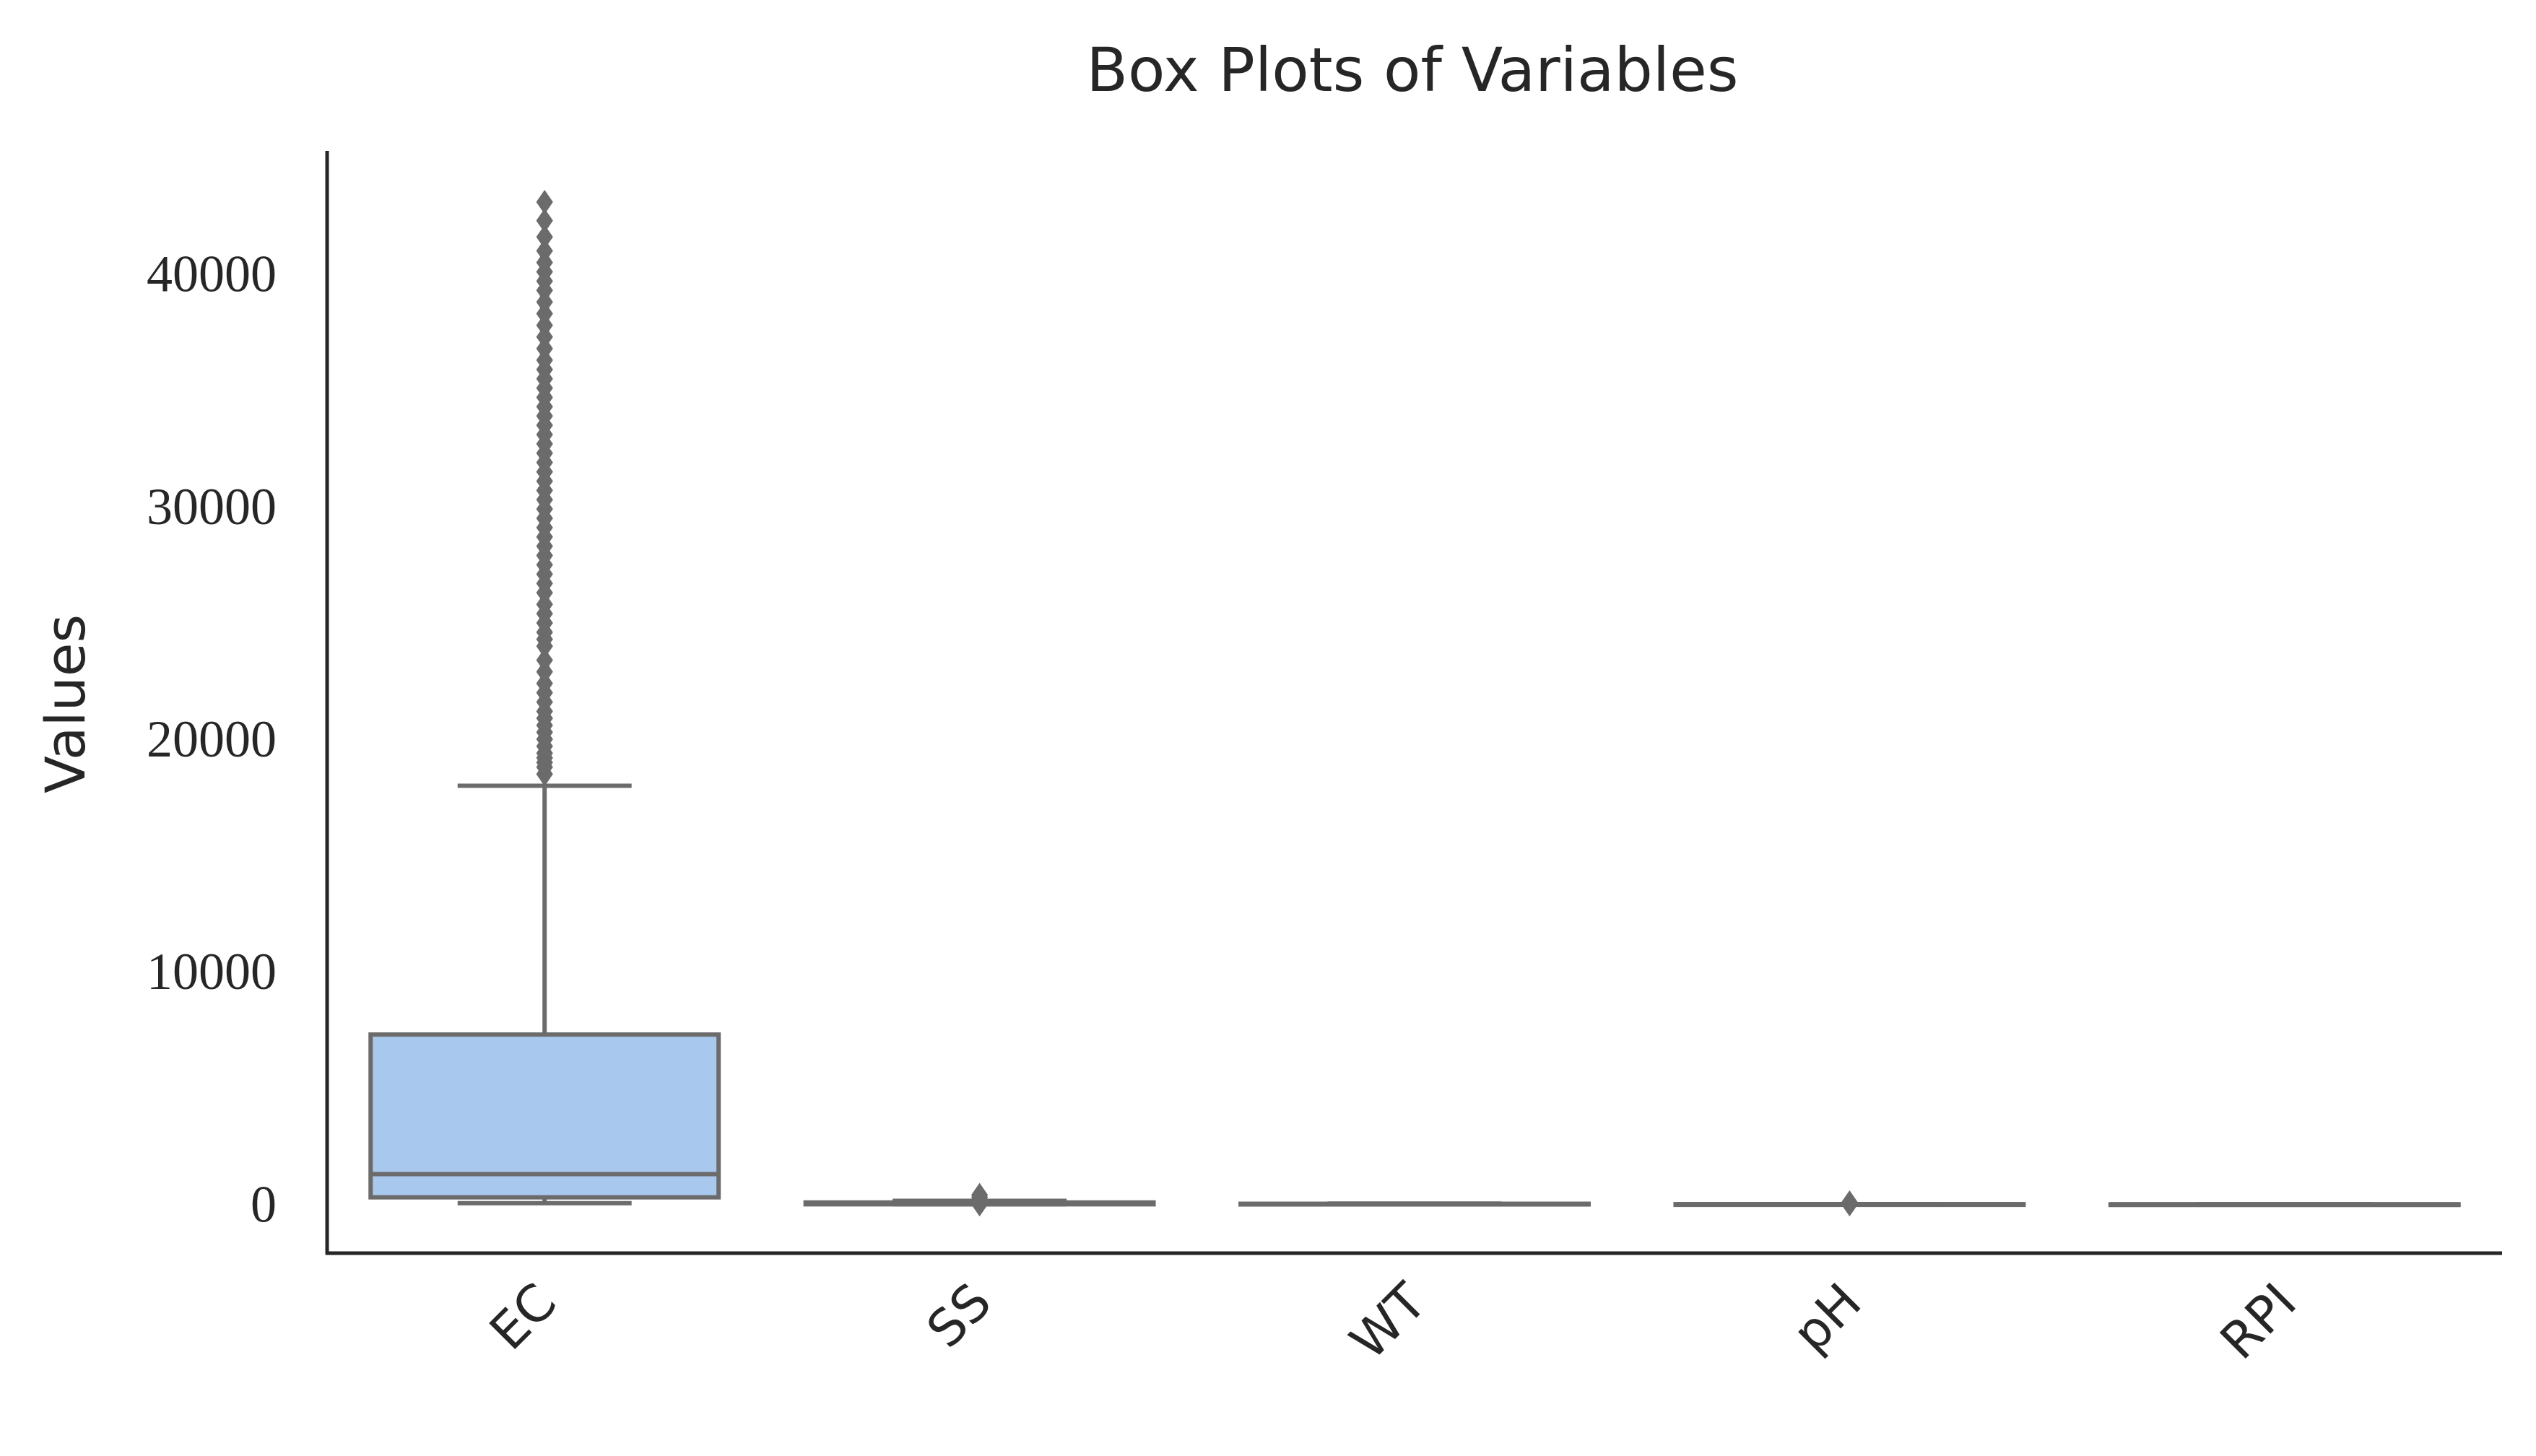 This screenshot has height=1456, width=2536. Describe the element at coordinates (212, 507) in the screenshot. I see `y-tick-label: 30000` at that location.